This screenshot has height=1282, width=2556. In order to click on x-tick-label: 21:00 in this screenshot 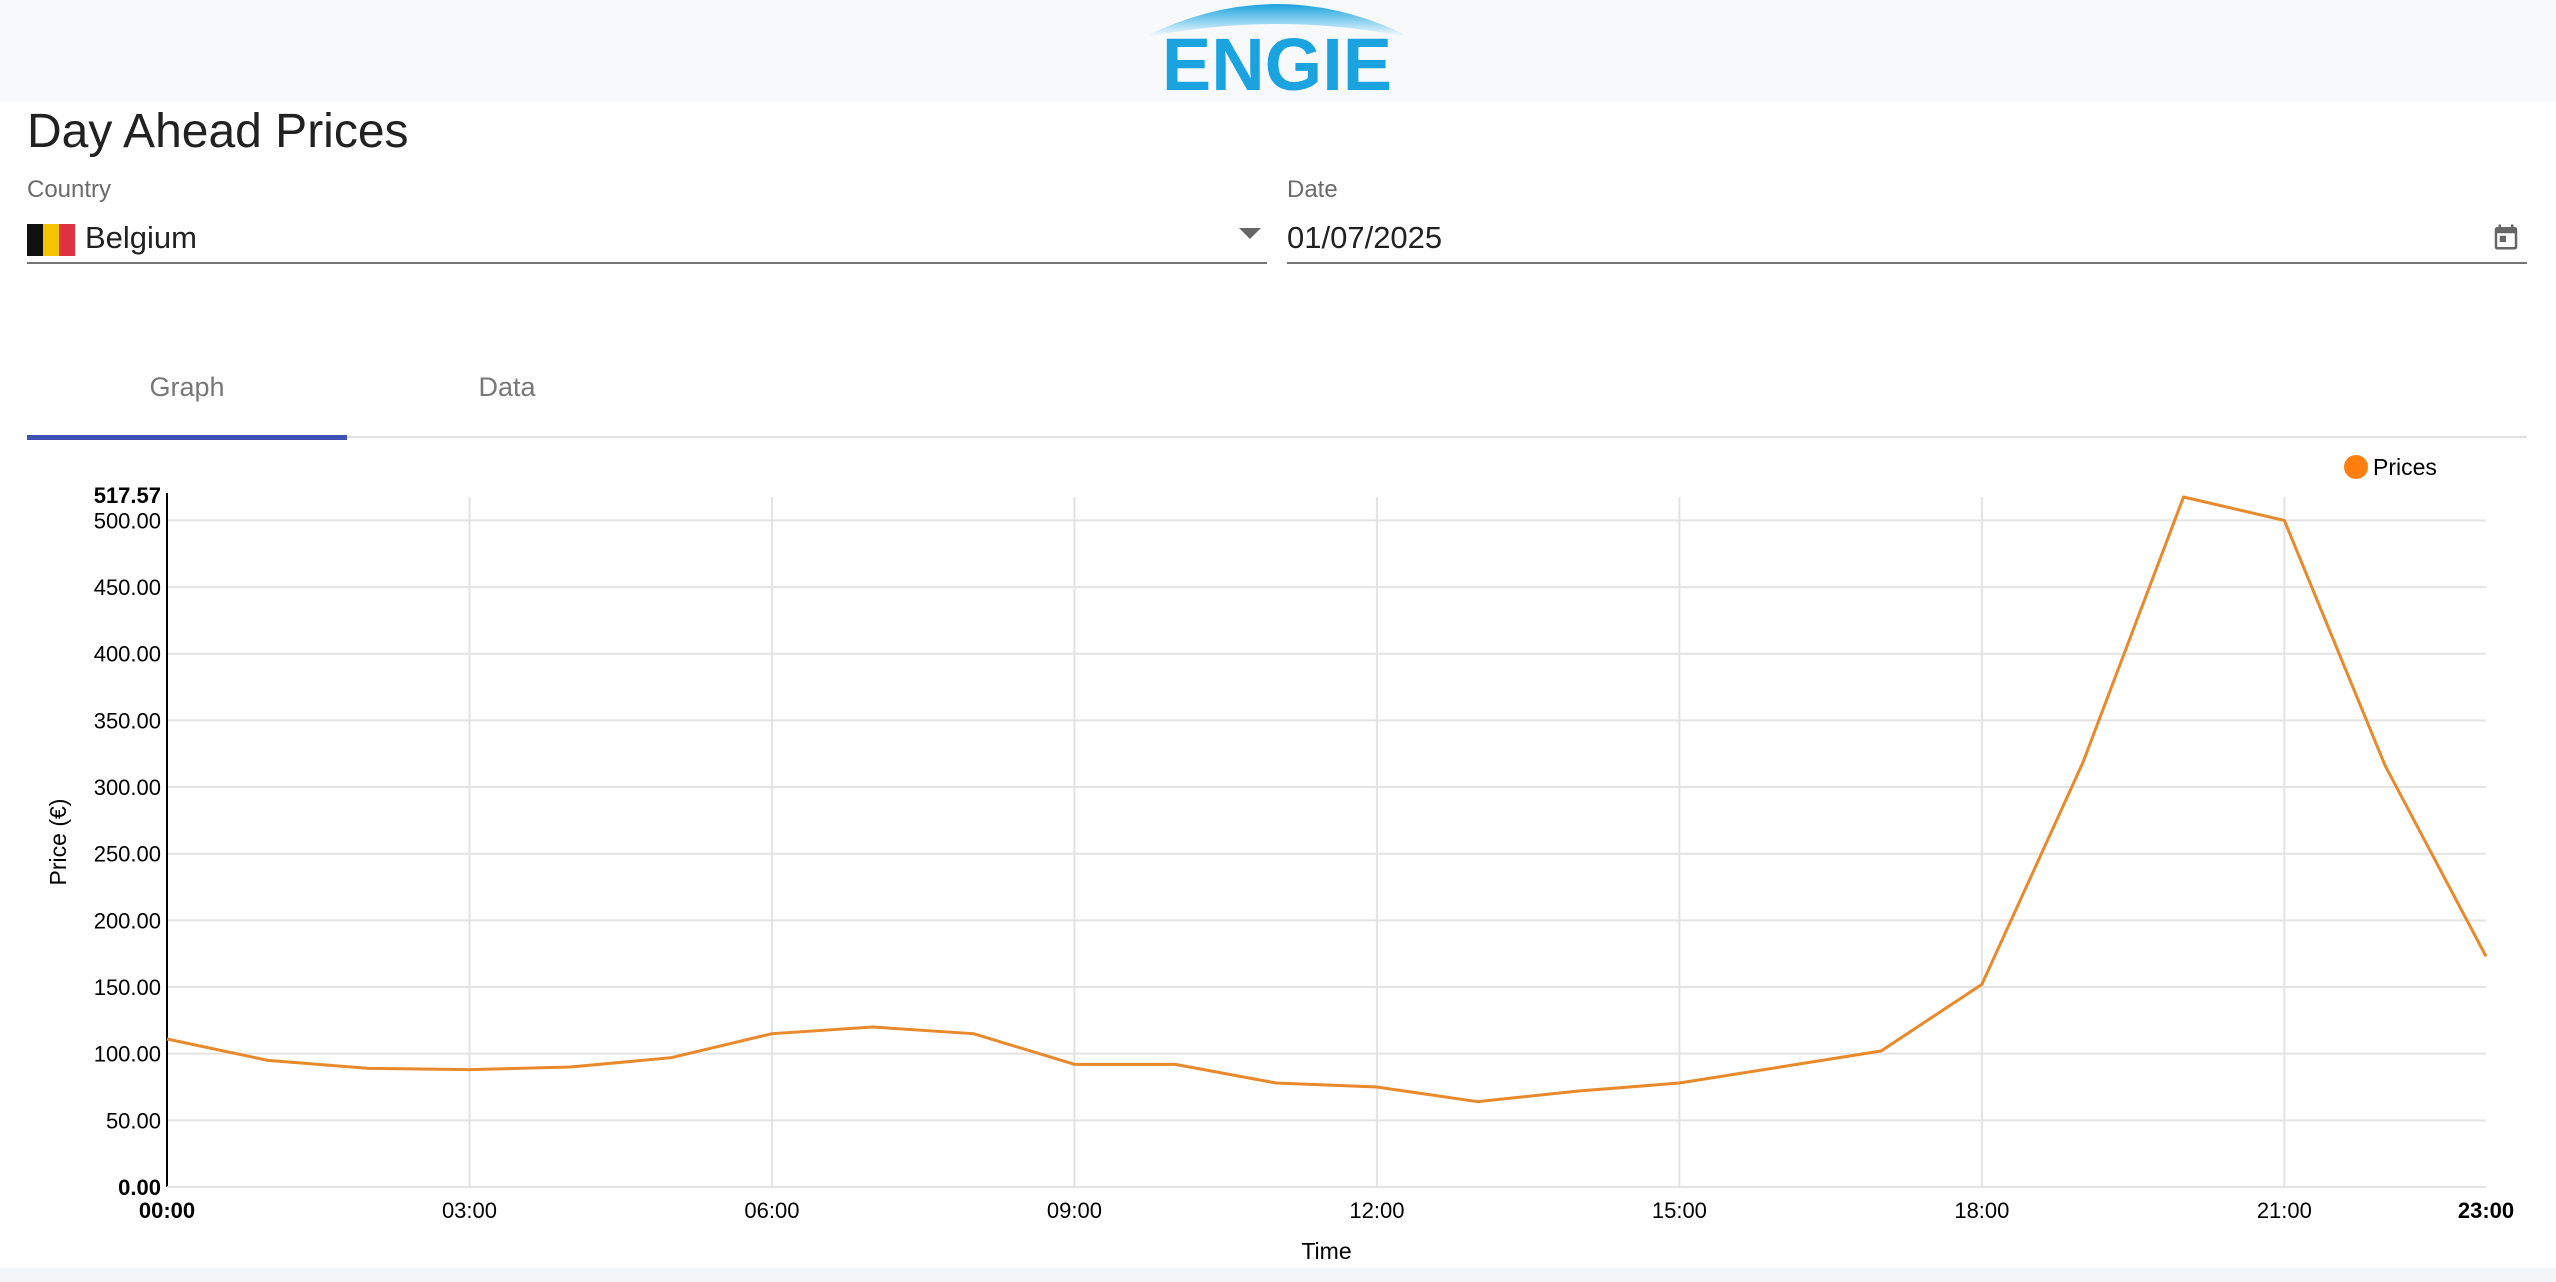, I will do `click(2284, 1210)`.